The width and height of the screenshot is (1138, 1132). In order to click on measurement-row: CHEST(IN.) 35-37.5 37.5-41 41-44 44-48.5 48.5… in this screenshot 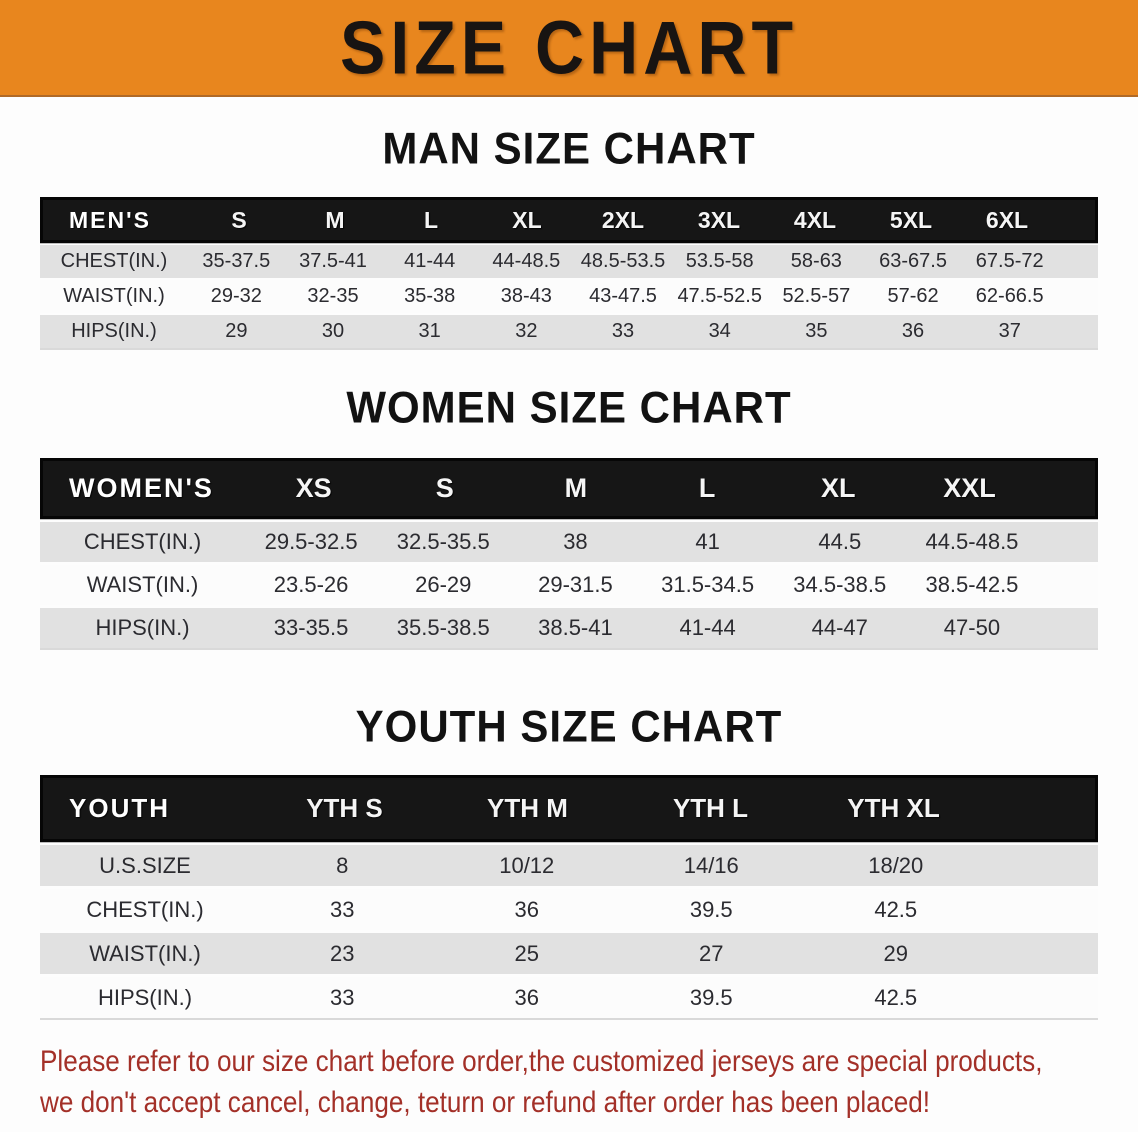, I will do `click(569, 262)`.